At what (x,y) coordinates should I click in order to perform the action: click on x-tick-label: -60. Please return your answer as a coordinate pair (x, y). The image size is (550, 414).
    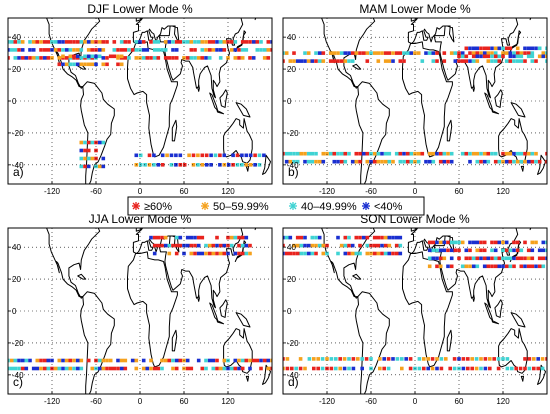
    Looking at the image, I should click on (96, 401).